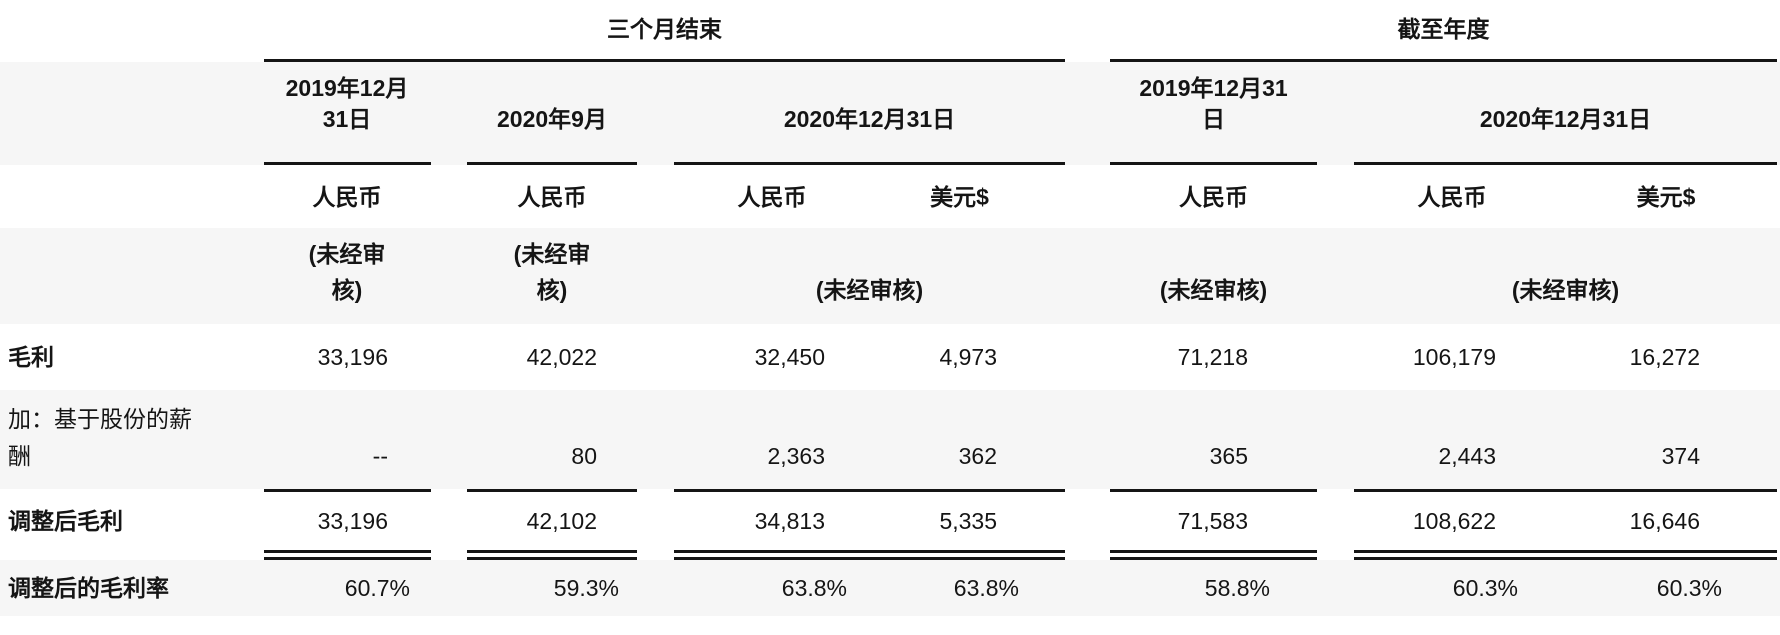 This screenshot has width=1780, height=635. I want to click on value-cell: 58.8%, so click(1237, 588).